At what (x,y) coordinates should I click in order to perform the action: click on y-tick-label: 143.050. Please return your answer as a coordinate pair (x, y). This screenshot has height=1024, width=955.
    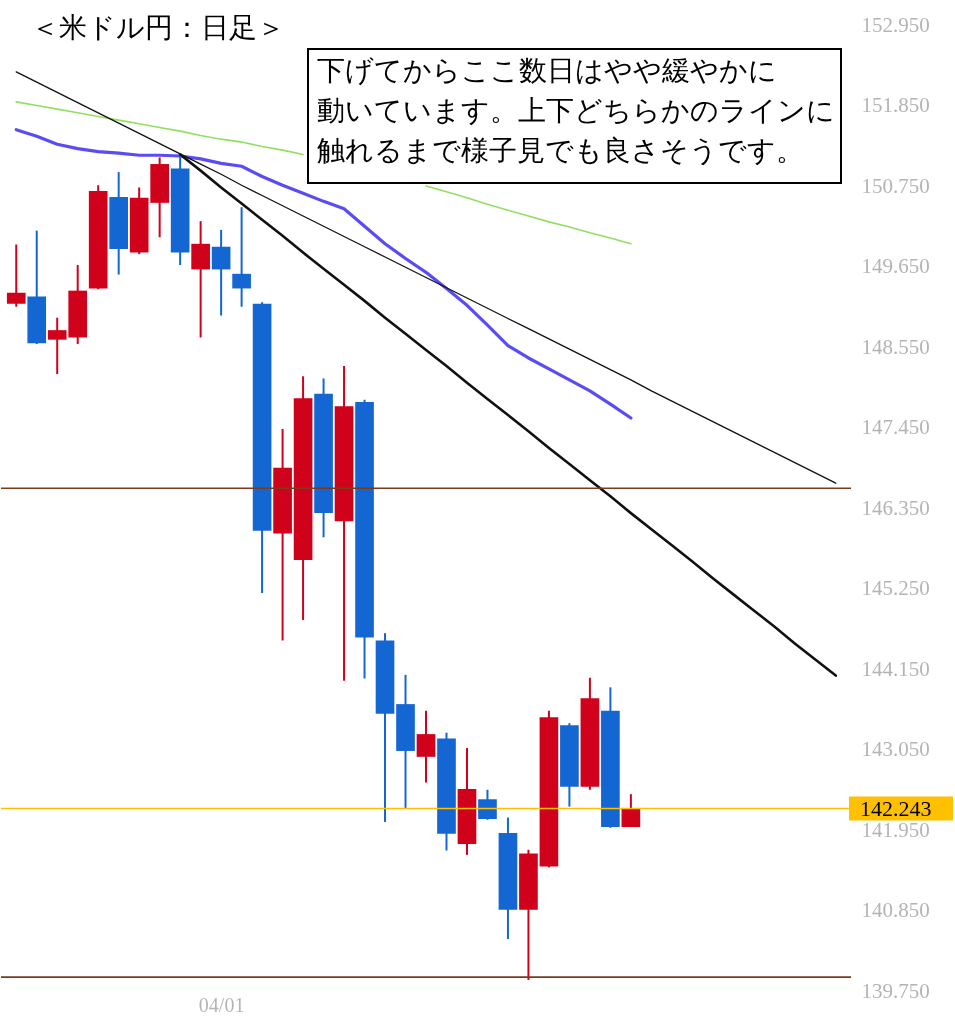
    Looking at the image, I should click on (895, 749).